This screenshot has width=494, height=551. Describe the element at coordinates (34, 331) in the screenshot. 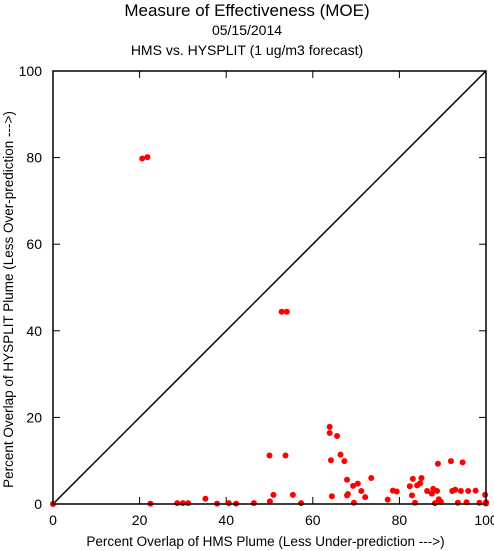

I see `y-tick-label: 40` at that location.